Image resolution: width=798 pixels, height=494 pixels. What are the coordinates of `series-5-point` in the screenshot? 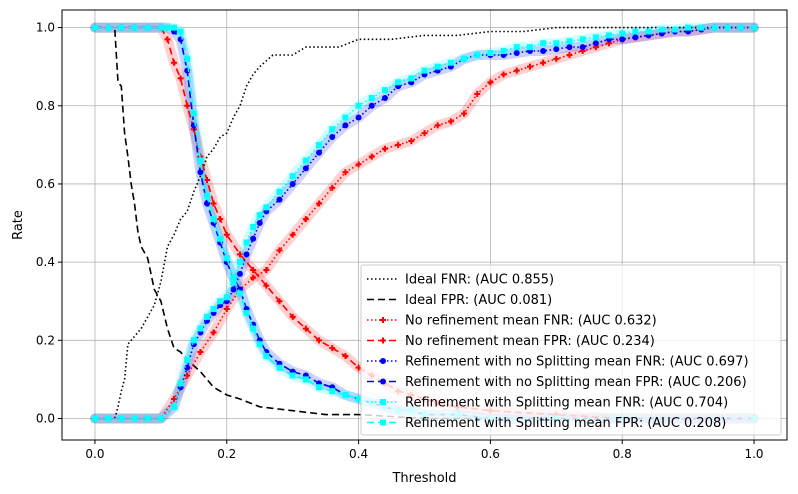 It's located at (200, 172).